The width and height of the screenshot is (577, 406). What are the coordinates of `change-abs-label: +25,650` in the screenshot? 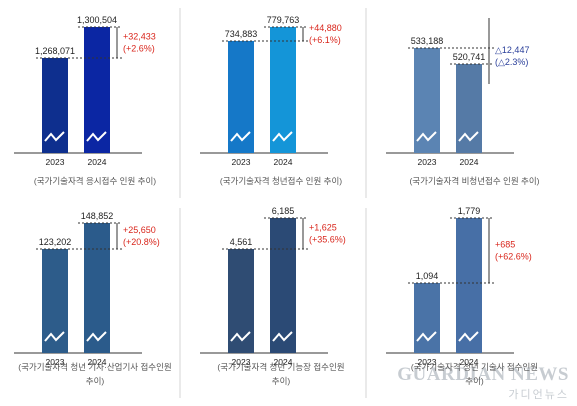 It's located at (139, 230).